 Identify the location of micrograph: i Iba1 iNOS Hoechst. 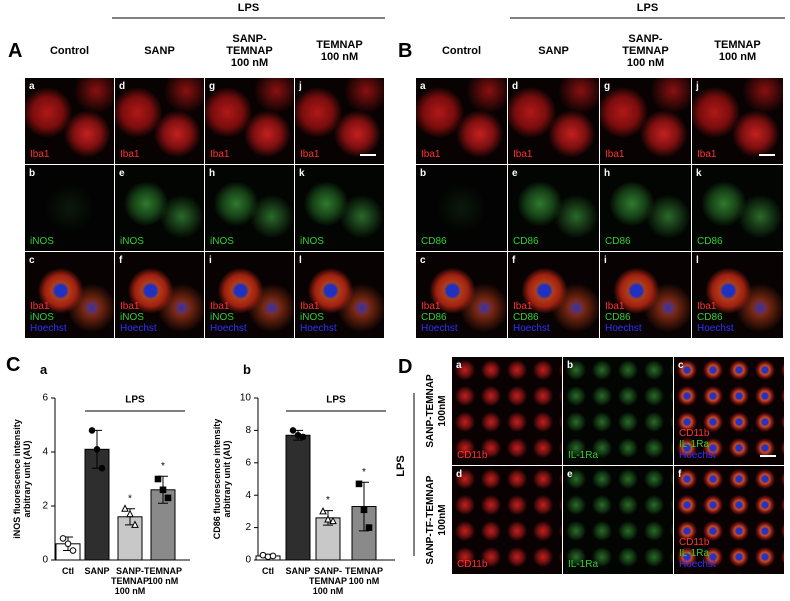
(249, 295).